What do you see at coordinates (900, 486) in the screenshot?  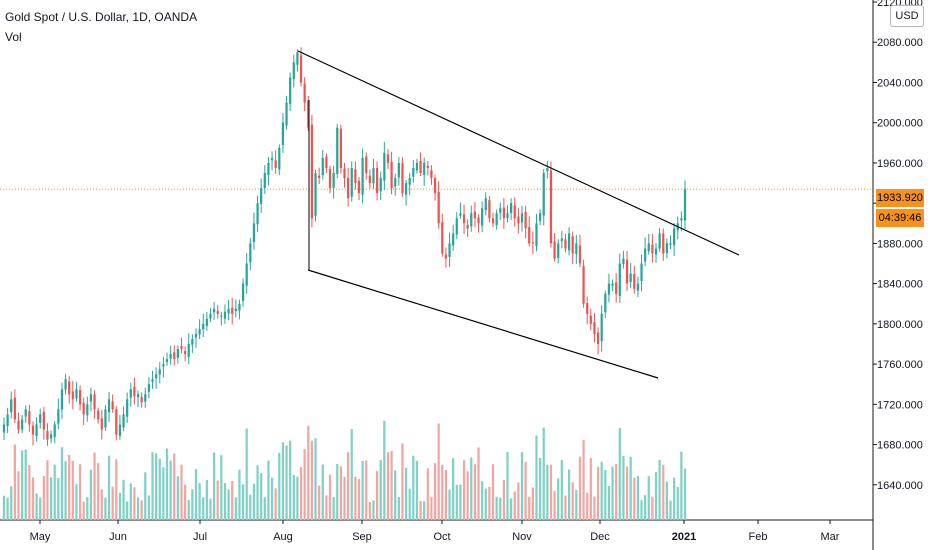 I see `price-tick-label: 1640.000` at bounding box center [900, 486].